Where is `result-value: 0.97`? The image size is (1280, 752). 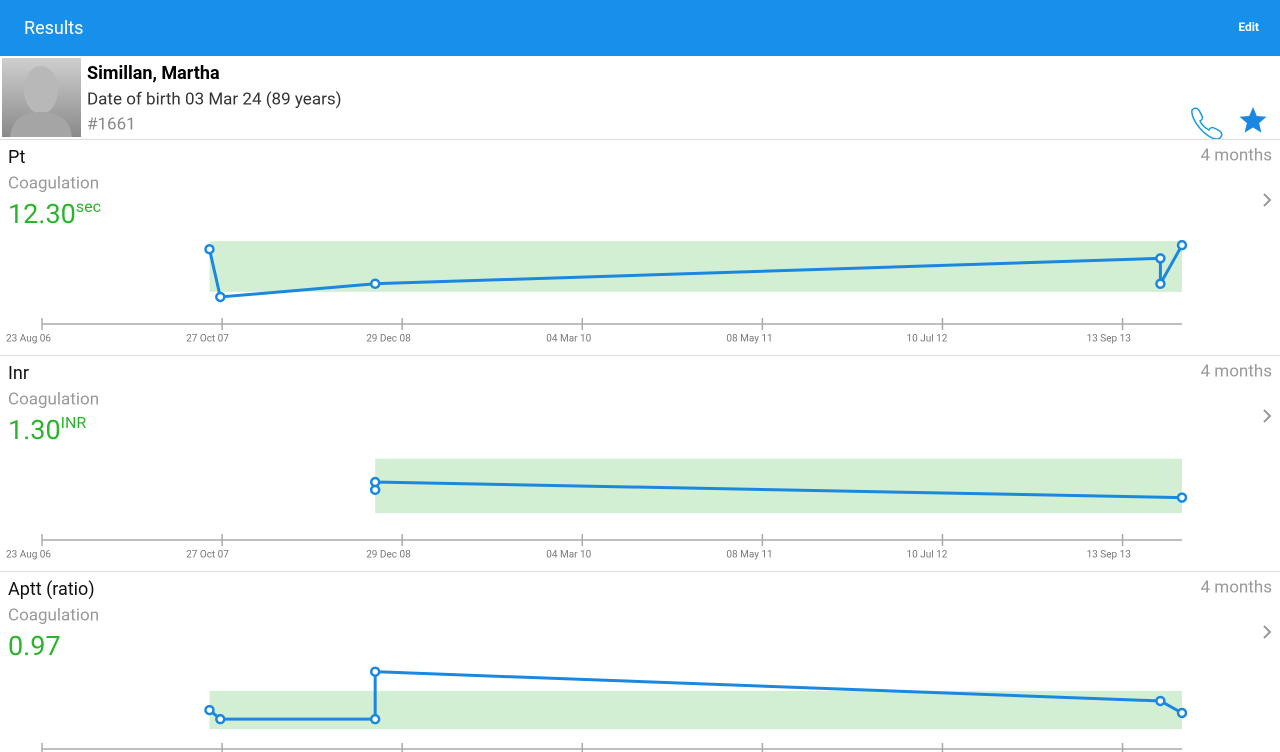 result-value: 0.97 is located at coordinates (34, 646).